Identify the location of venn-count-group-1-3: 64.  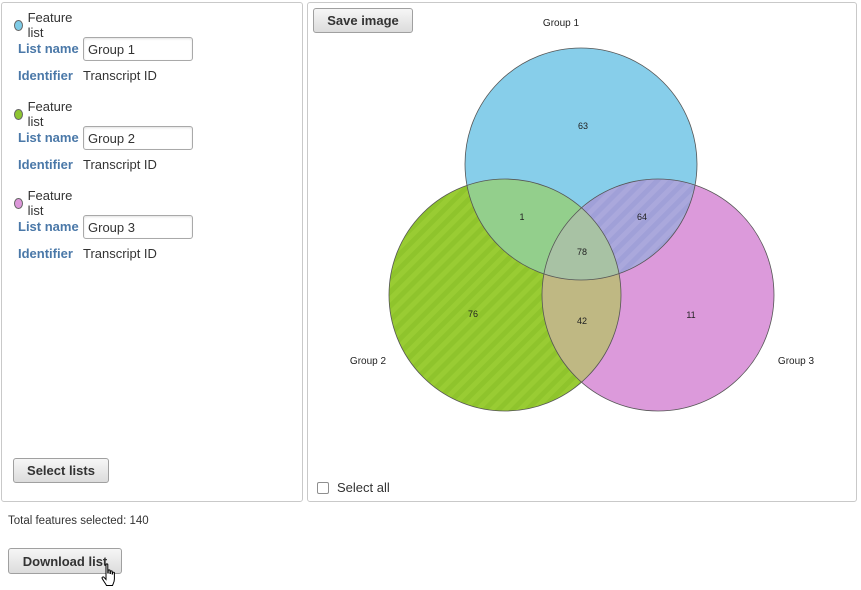
(642, 217).